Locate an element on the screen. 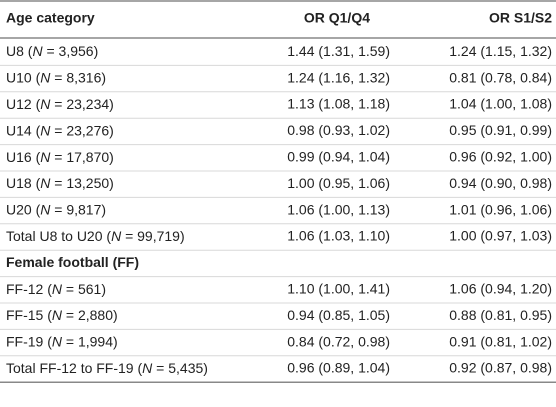 This screenshot has height=407, width=556. row-label: FF-15 (N = 2,880) is located at coordinates (62, 315).